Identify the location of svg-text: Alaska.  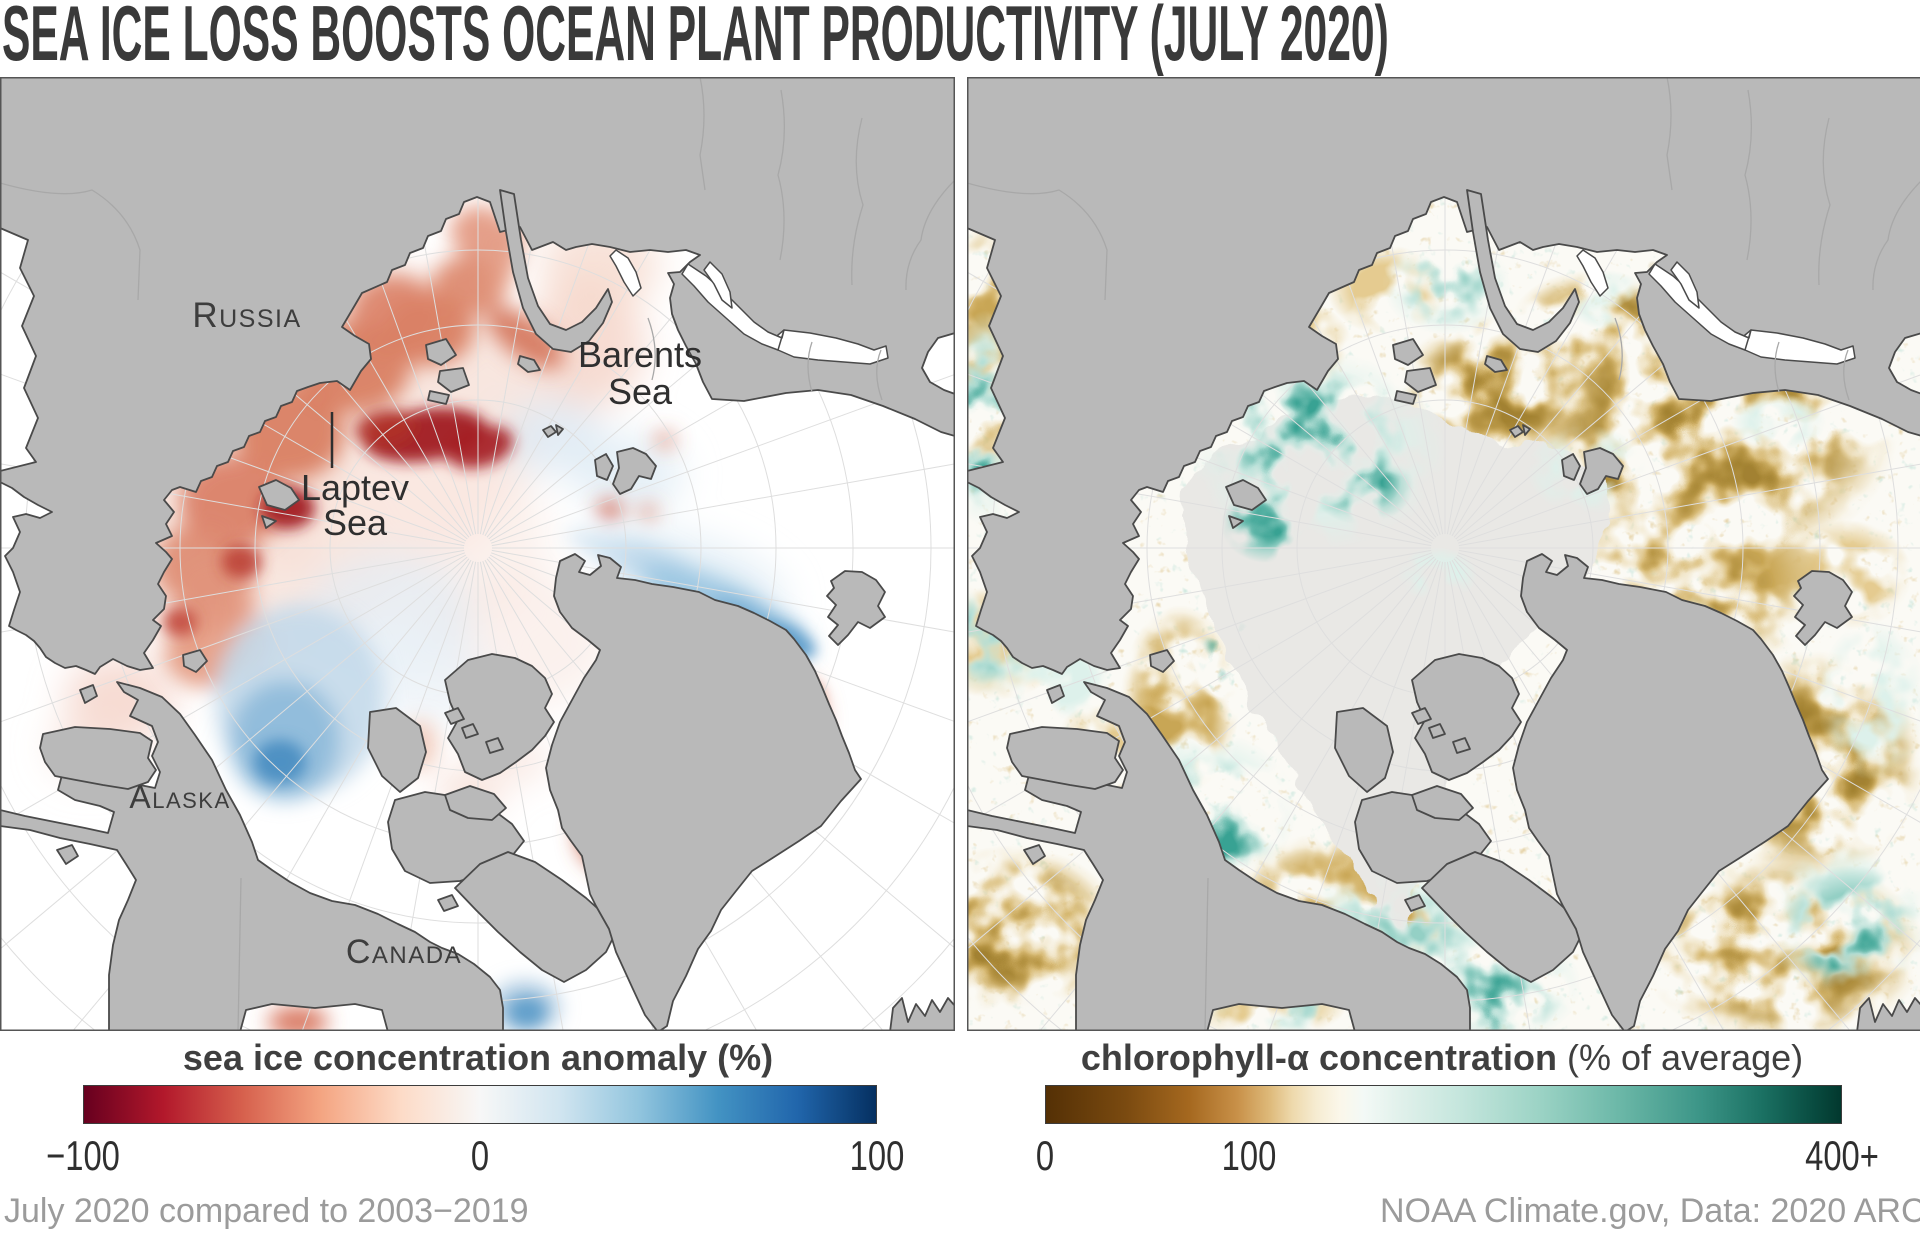
(179, 797).